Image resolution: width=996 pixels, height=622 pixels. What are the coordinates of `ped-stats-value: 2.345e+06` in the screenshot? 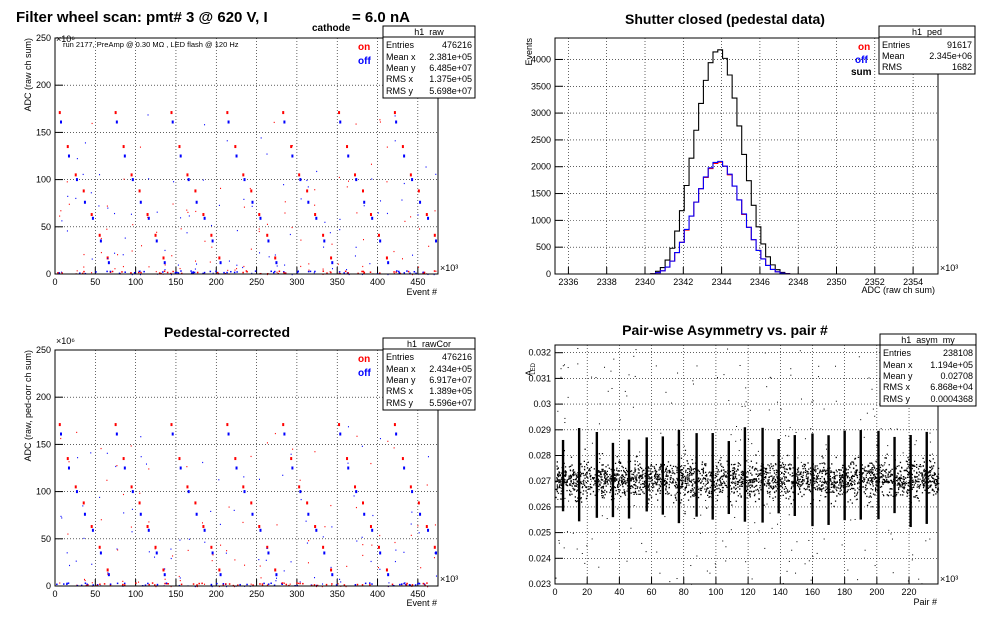 It's located at (950, 56).